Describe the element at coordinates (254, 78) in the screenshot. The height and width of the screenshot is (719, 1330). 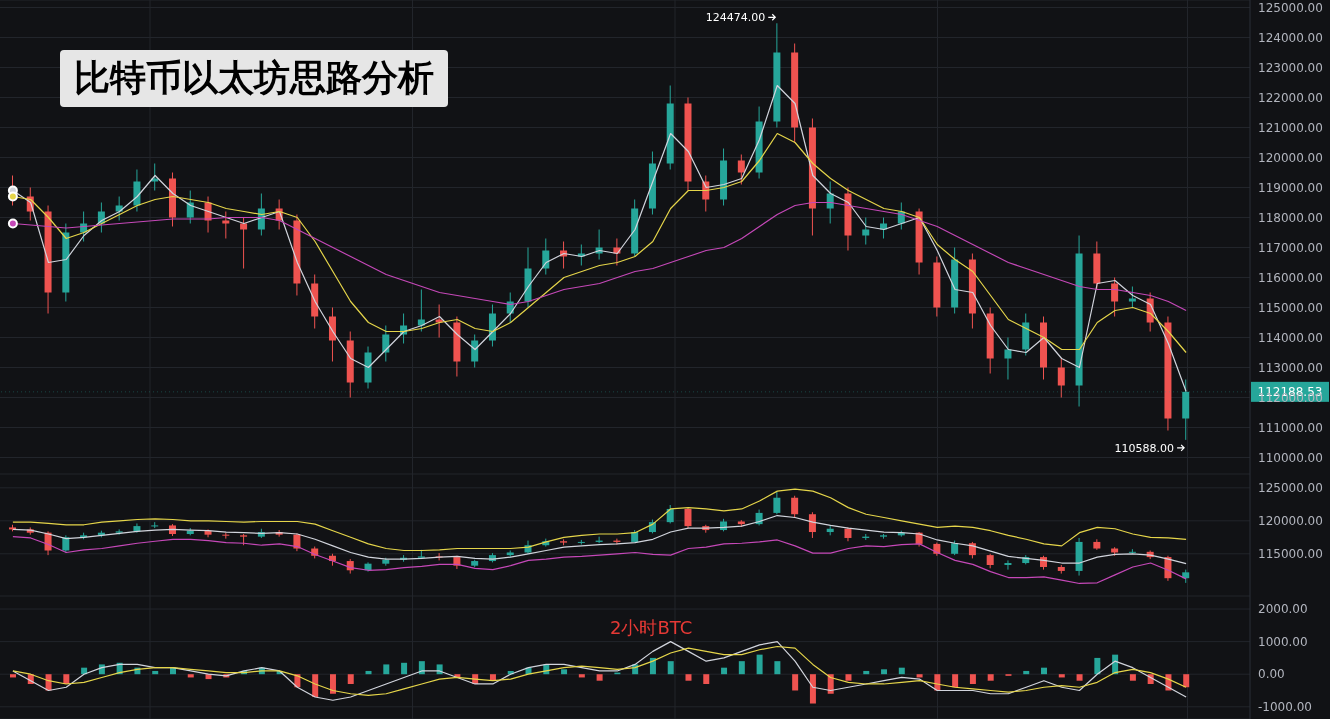
I see `text: 比特币以太坊思路分析` at that location.